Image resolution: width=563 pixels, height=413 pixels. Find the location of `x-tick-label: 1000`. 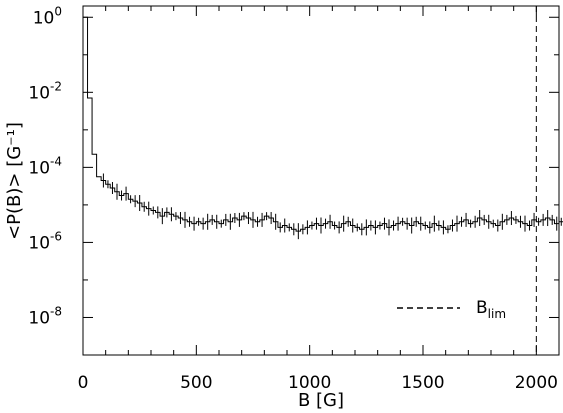

x-tick-label: 1000 is located at coordinates (309, 383).